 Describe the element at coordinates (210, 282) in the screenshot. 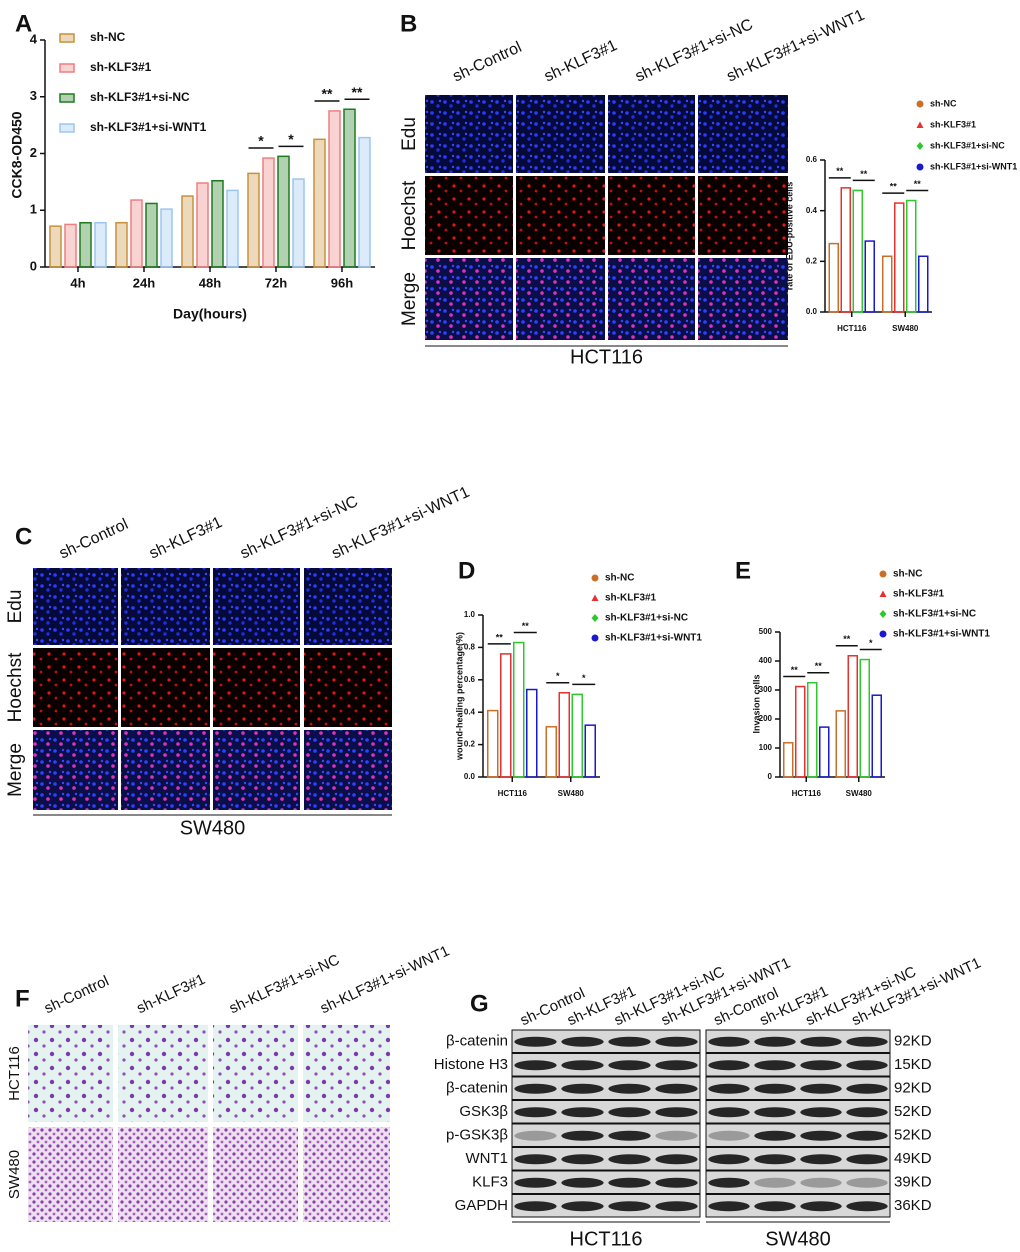

I see `x-tick-label: 48h` at that location.